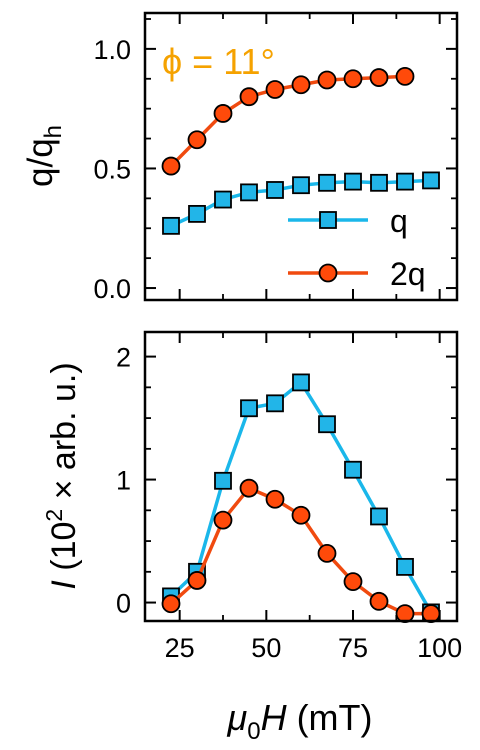  I want to click on bottom-y-tick-label: 1, so click(123, 481).